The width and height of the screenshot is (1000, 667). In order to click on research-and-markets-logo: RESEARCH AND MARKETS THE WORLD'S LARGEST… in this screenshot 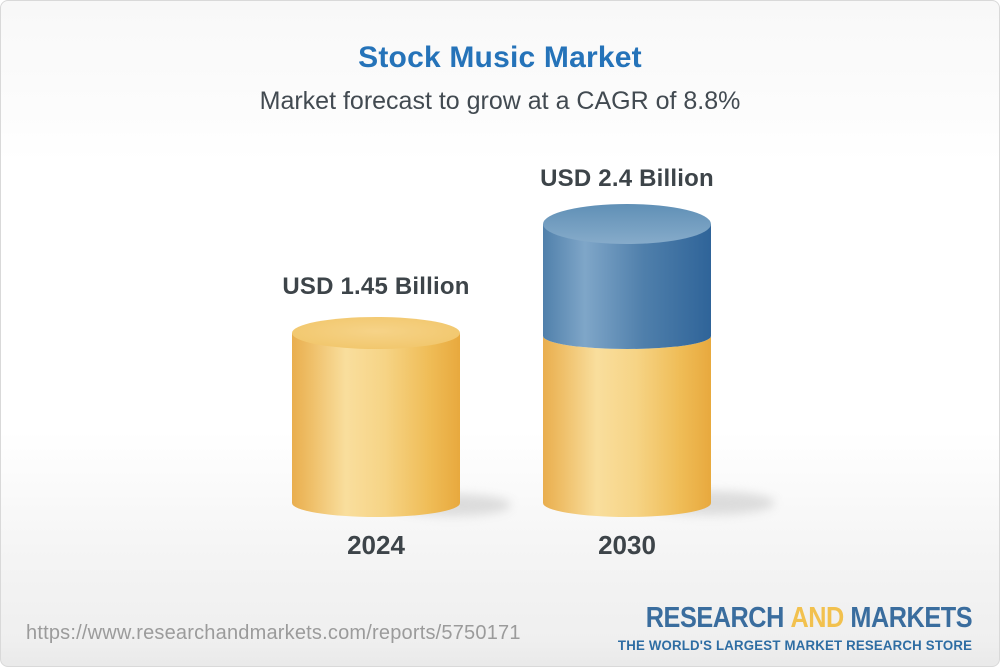, I will do `click(785, 627)`.